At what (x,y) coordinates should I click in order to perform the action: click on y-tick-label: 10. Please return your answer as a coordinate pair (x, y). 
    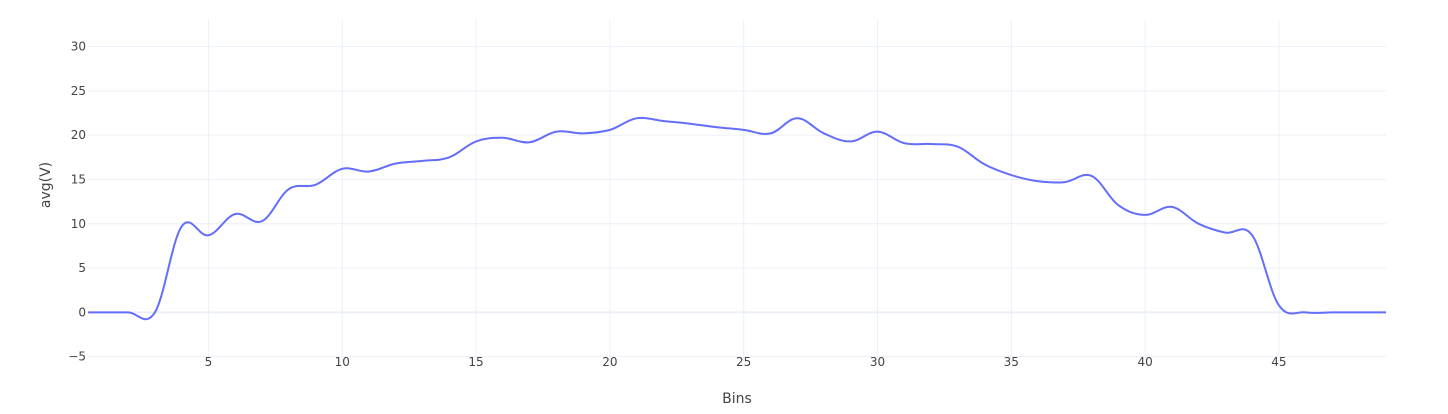
    Looking at the image, I should click on (78, 224).